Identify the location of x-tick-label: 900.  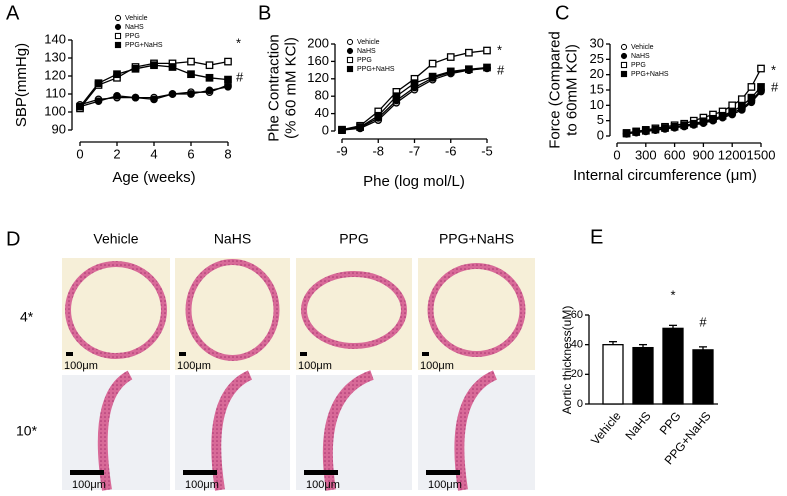
(704, 154).